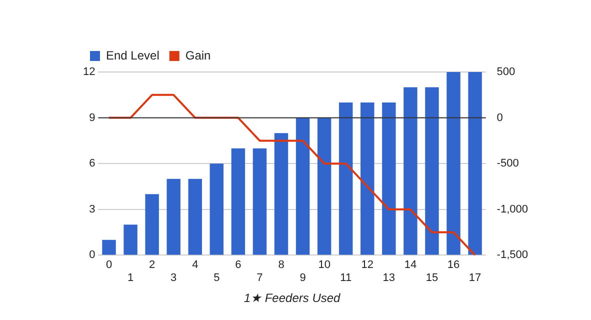  I want to click on y2-tick-label: -1,000, so click(512, 209).